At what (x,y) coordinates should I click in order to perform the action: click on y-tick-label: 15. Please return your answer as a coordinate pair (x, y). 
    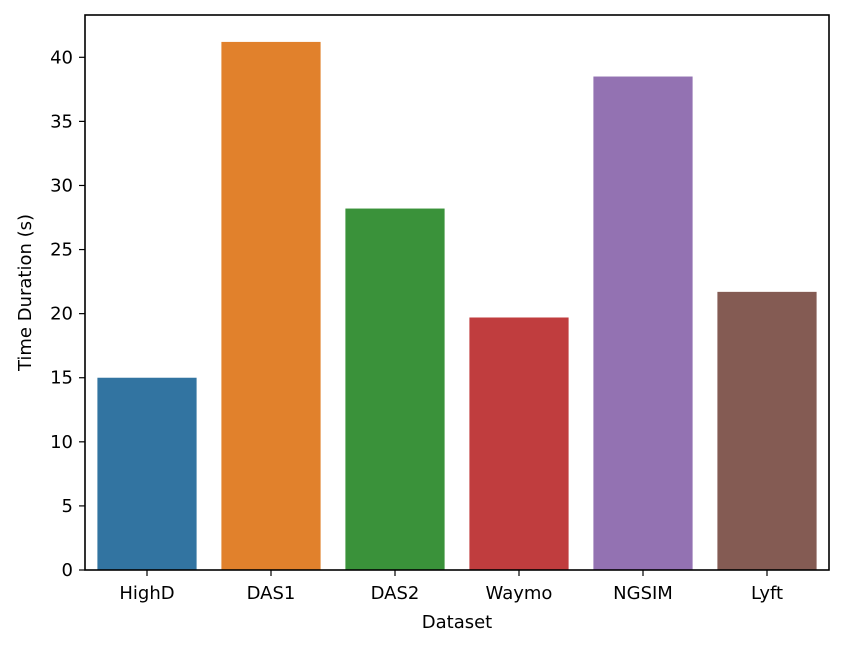
    Looking at the image, I should click on (61, 378).